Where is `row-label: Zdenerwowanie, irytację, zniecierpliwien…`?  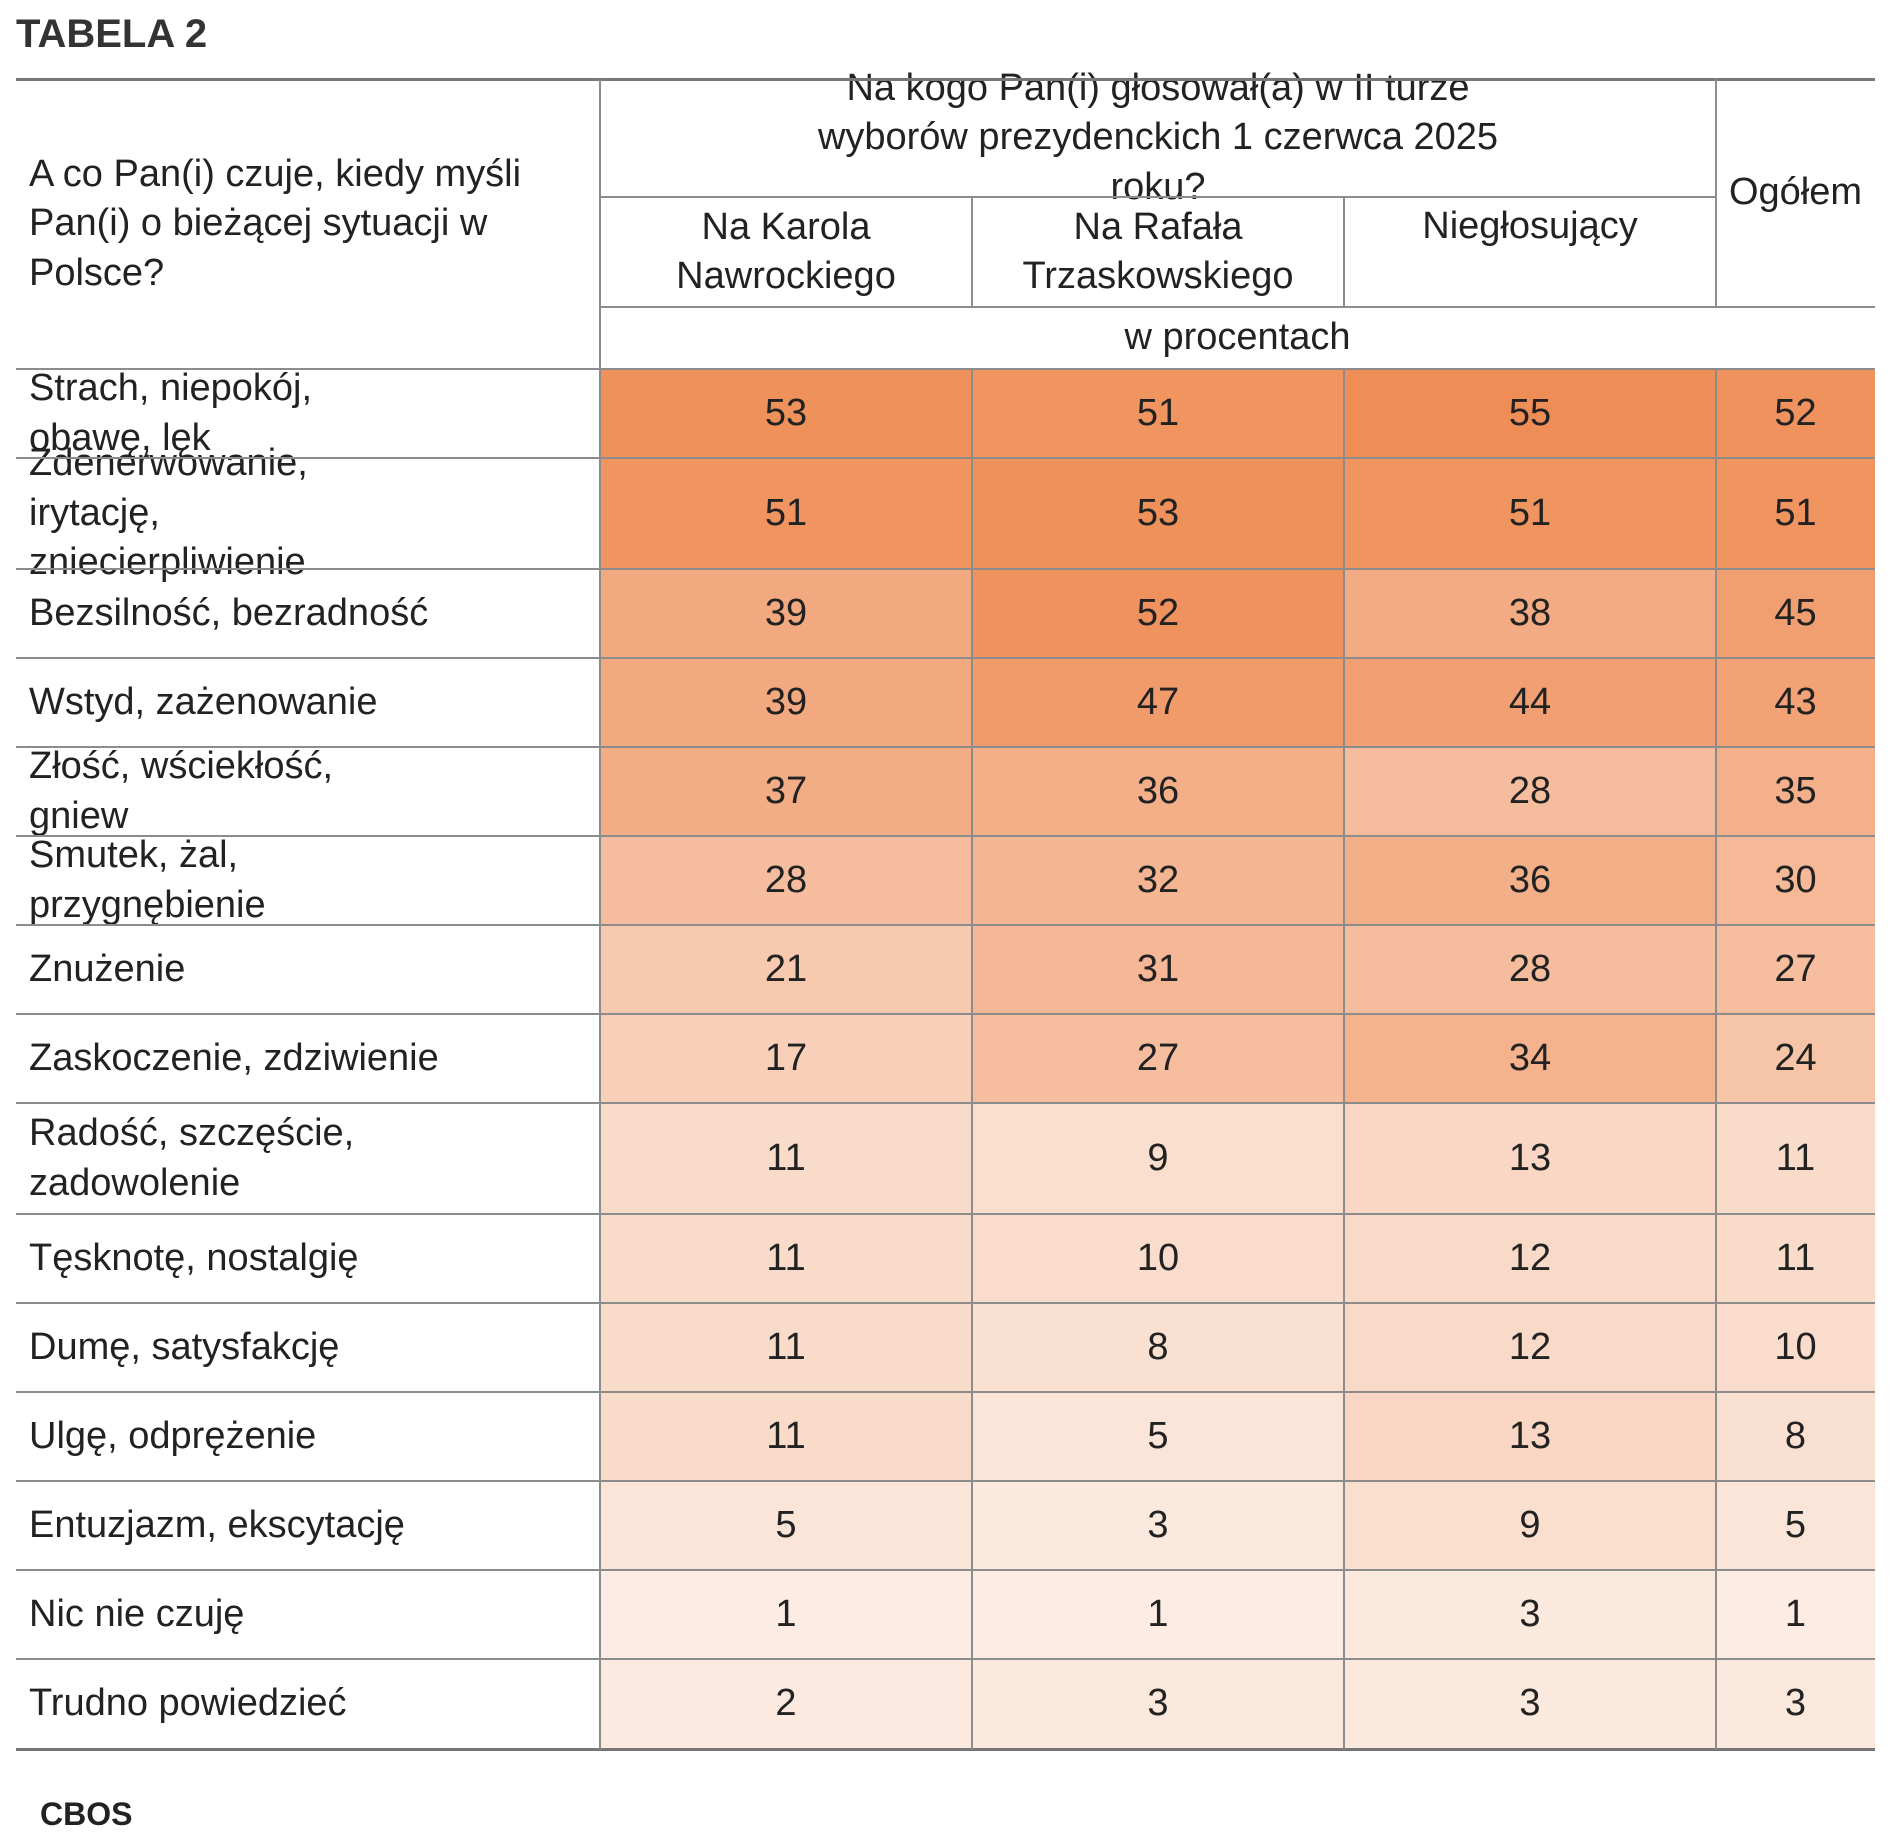
row-label: Zdenerwowanie, irytację, zniecierpliwien… is located at coordinates (168, 513).